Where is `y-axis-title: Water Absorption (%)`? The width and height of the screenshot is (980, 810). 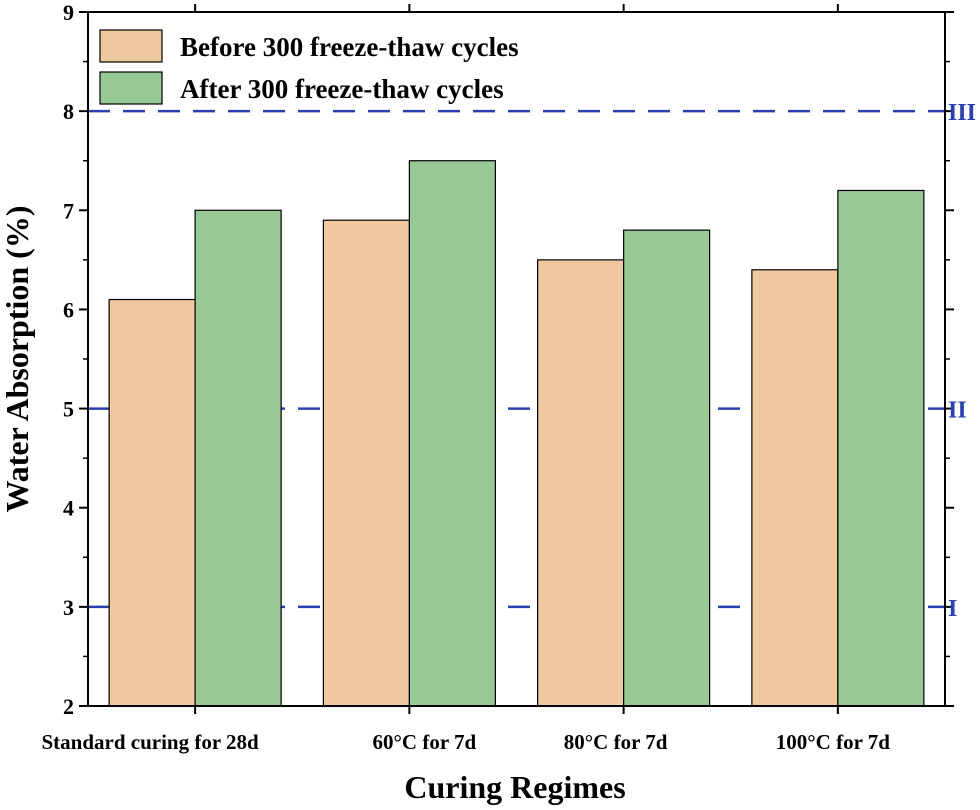 y-axis-title: Water Absorption (%) is located at coordinates (17, 359).